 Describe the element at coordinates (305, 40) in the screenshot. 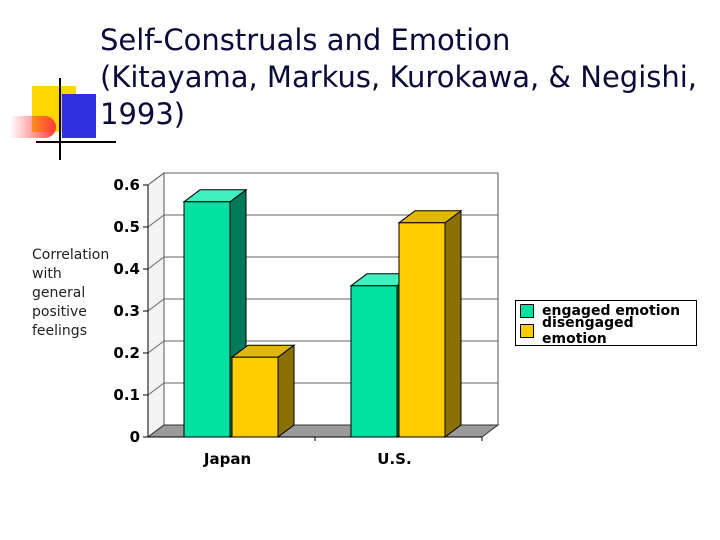

I see `slide-title-line: Self-Construals and Emotion` at that location.